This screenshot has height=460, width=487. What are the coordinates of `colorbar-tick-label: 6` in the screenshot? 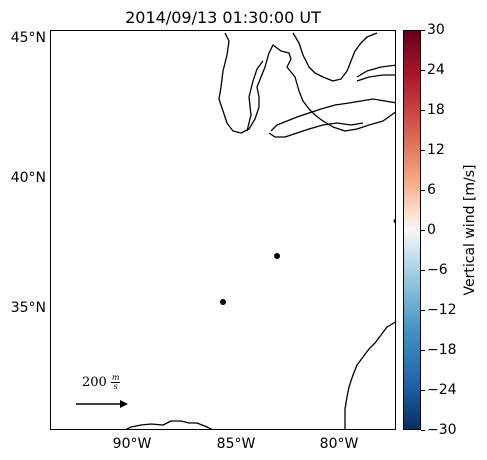 It's located at (431, 190).